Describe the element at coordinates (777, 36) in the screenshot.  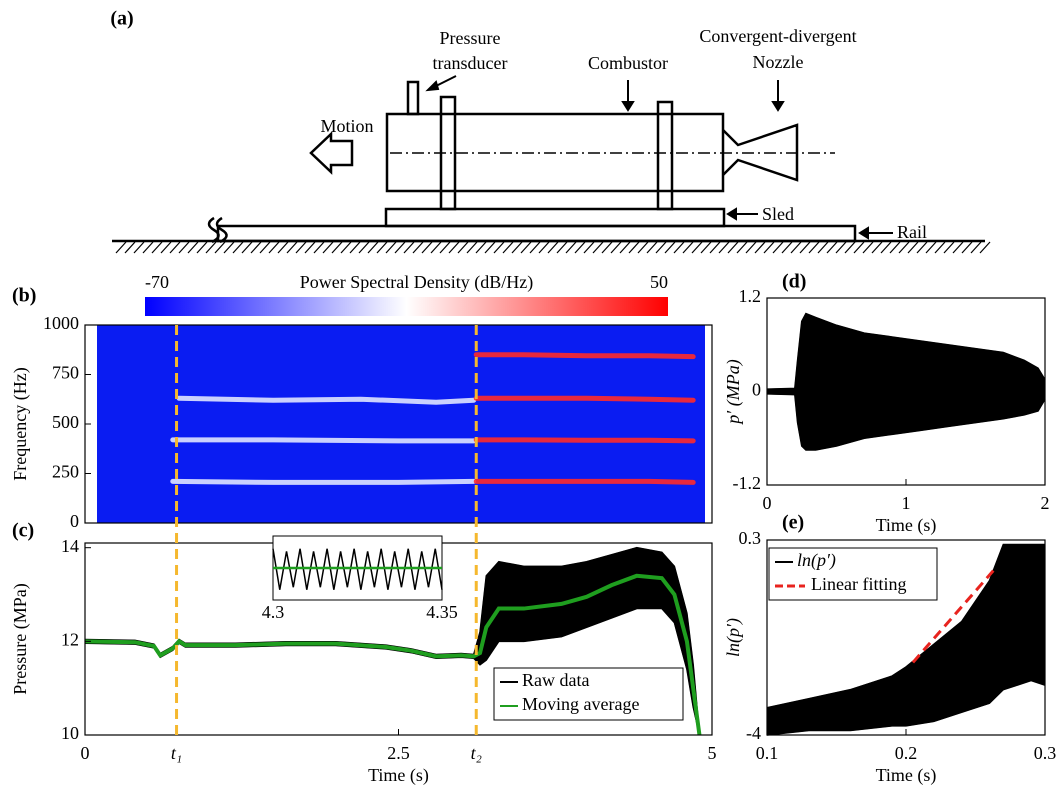
I see `label: Convergent-divergent` at that location.